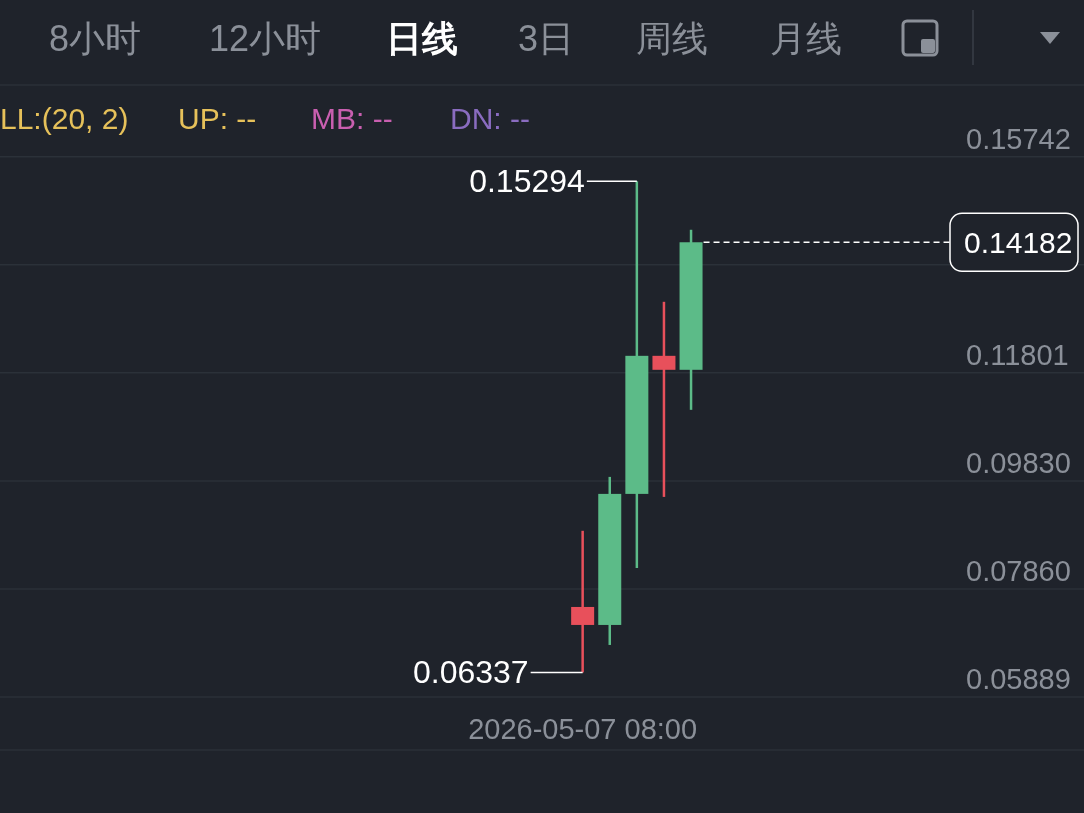 Image resolution: width=1084 pixels, height=813 pixels. Describe the element at coordinates (217, 118) in the screenshot. I see `annotation: UP: --` at that location.